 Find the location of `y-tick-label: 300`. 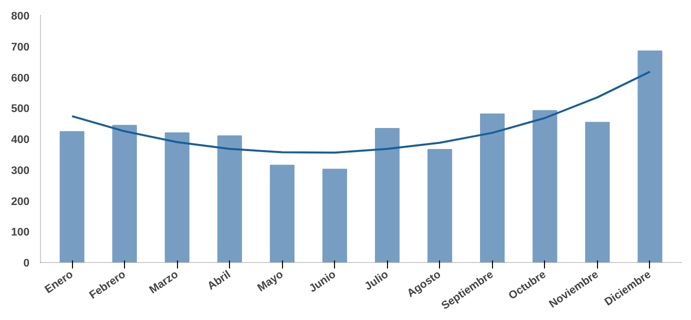

y-tick-label: 300 is located at coordinates (20, 170).